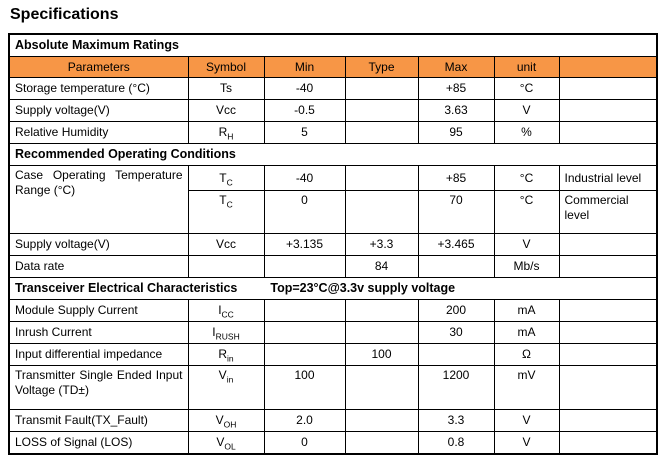  Describe the element at coordinates (381, 244) in the screenshot. I see `cell-type: +3.3` at that location.